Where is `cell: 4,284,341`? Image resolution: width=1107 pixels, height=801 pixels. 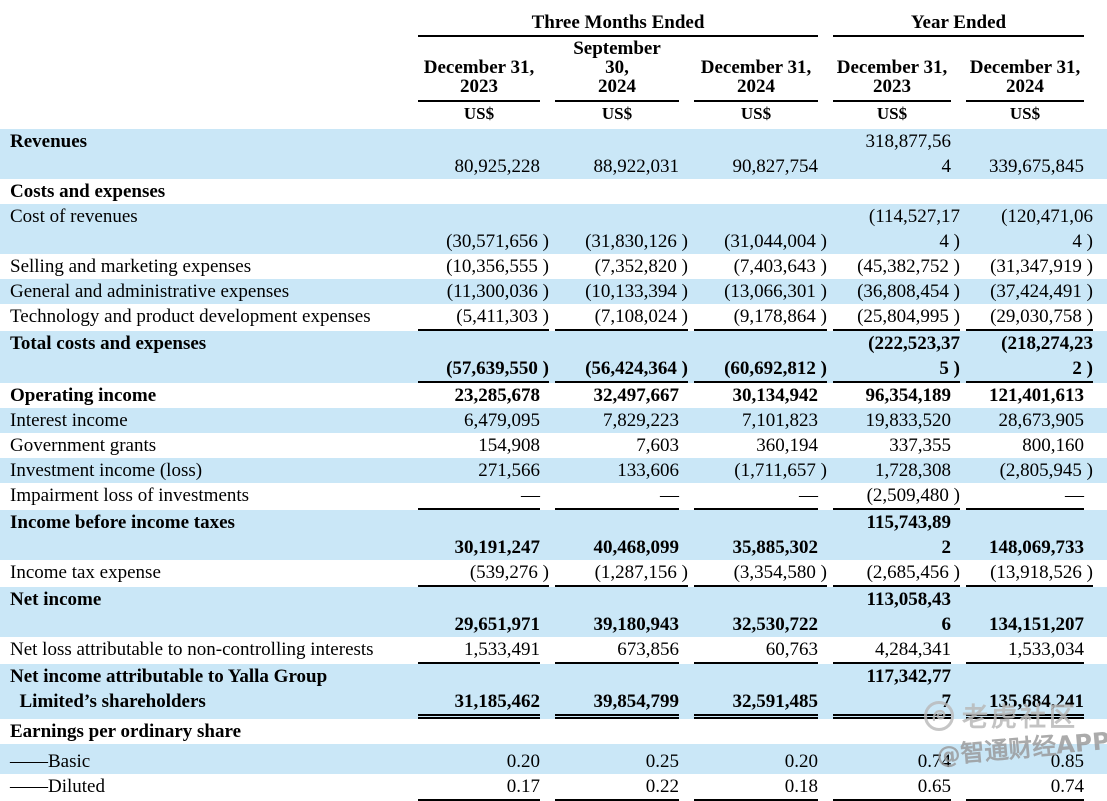
cell: 4,284,341 is located at coordinates (892, 650).